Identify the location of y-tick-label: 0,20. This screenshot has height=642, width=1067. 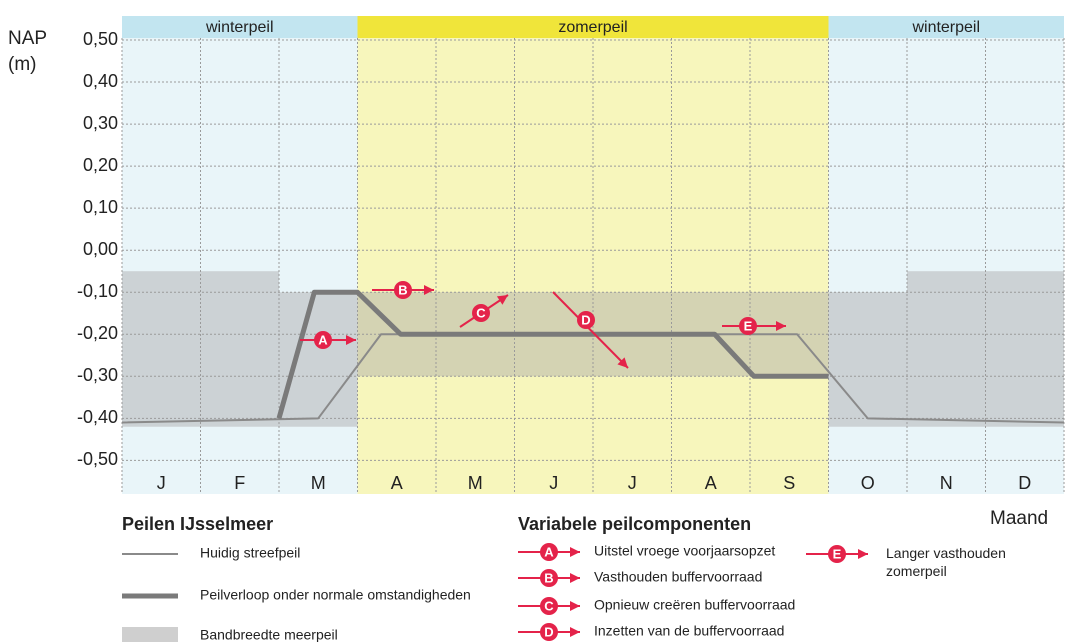
(100, 165).